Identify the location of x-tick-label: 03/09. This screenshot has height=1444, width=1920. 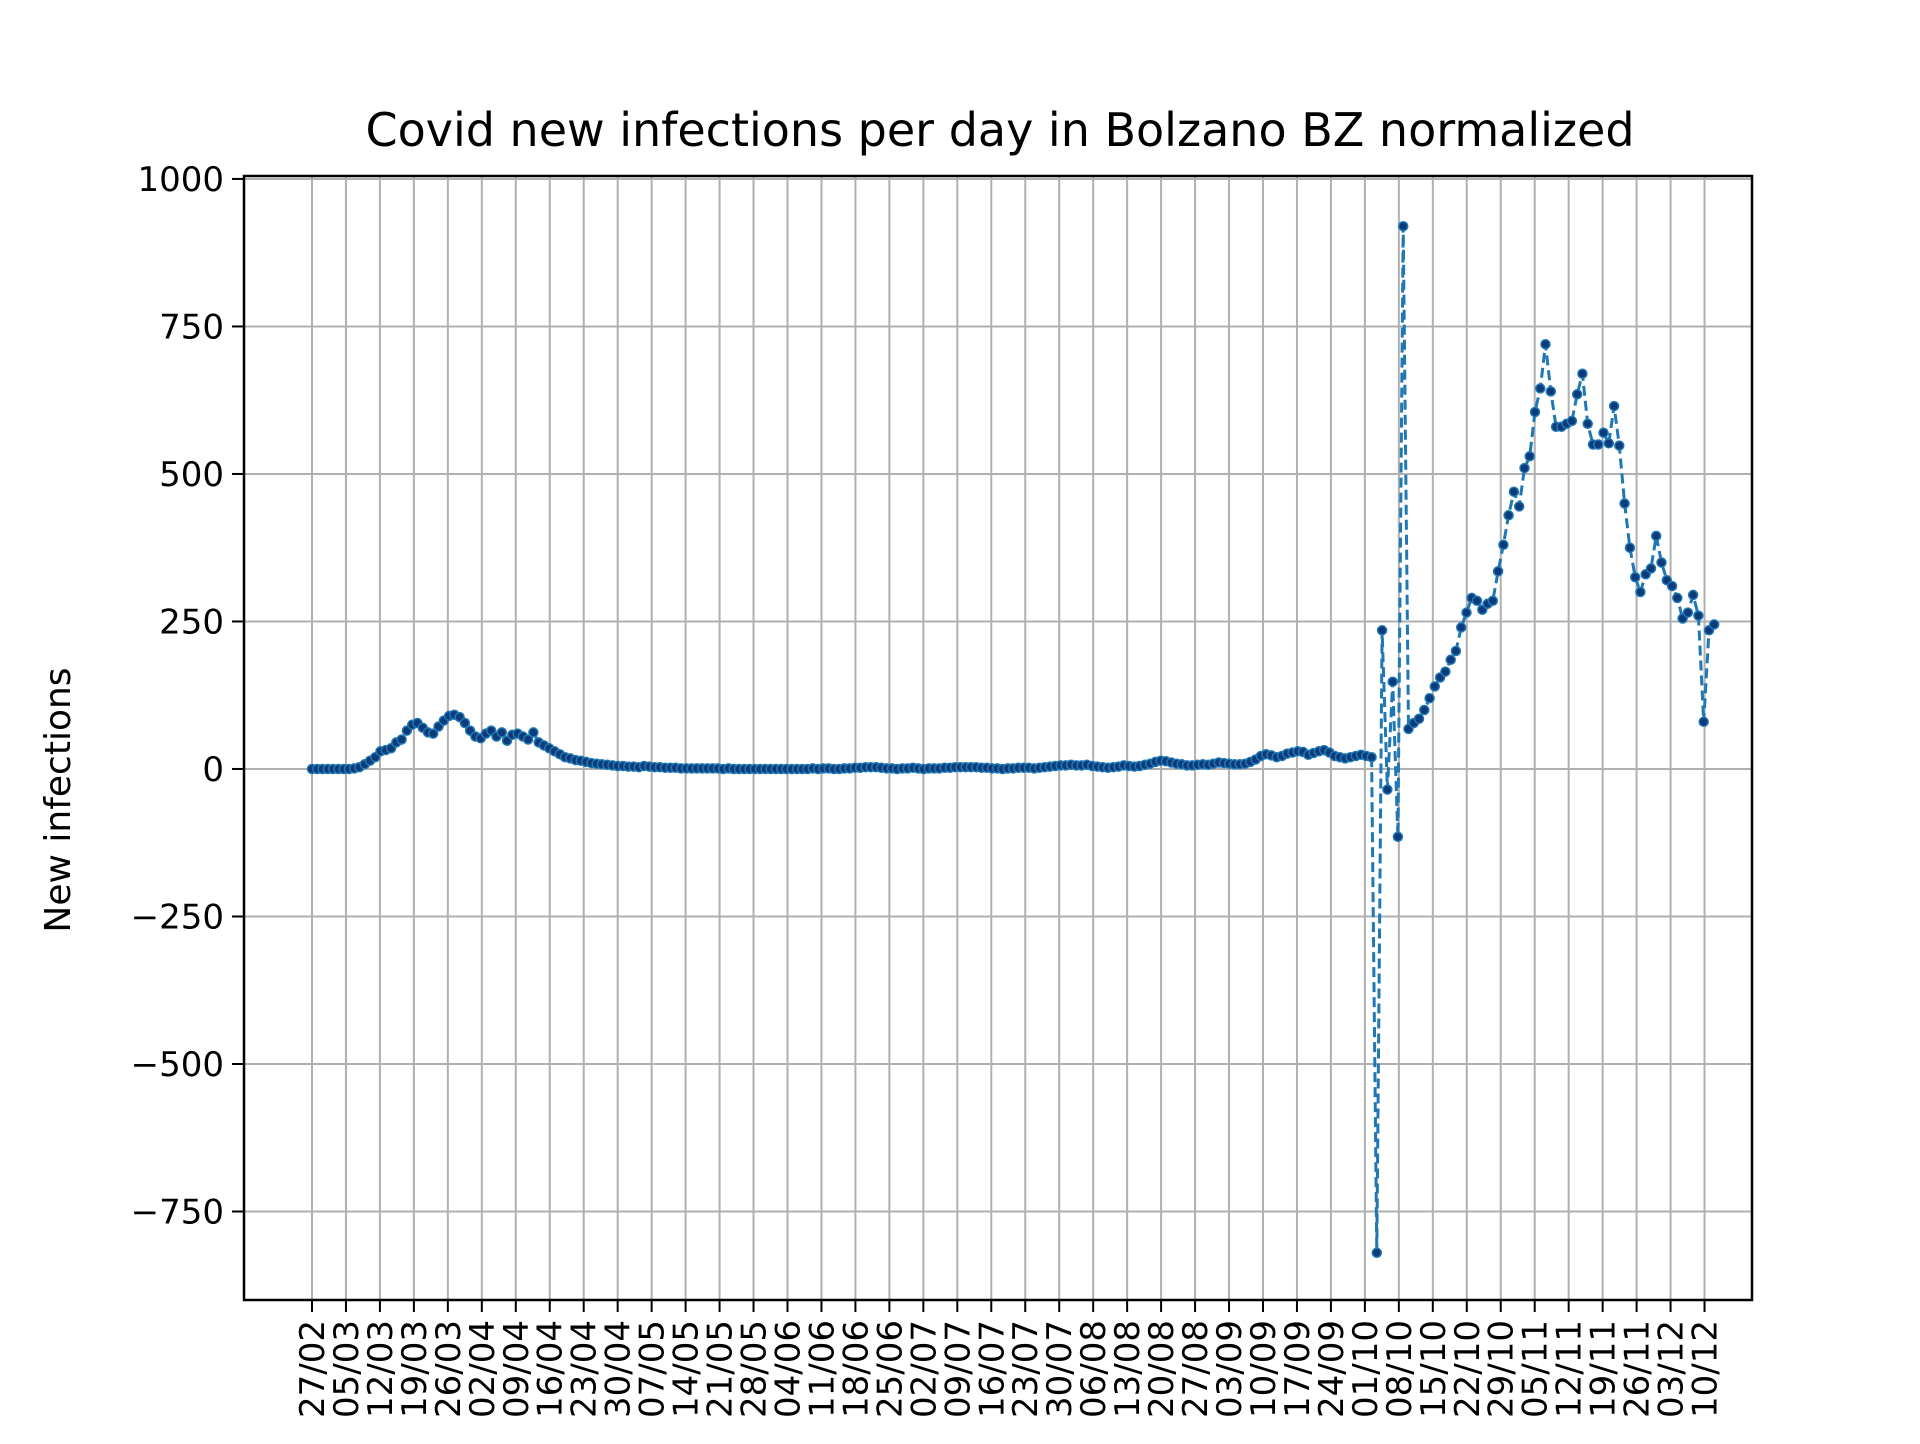
(1230, 1369).